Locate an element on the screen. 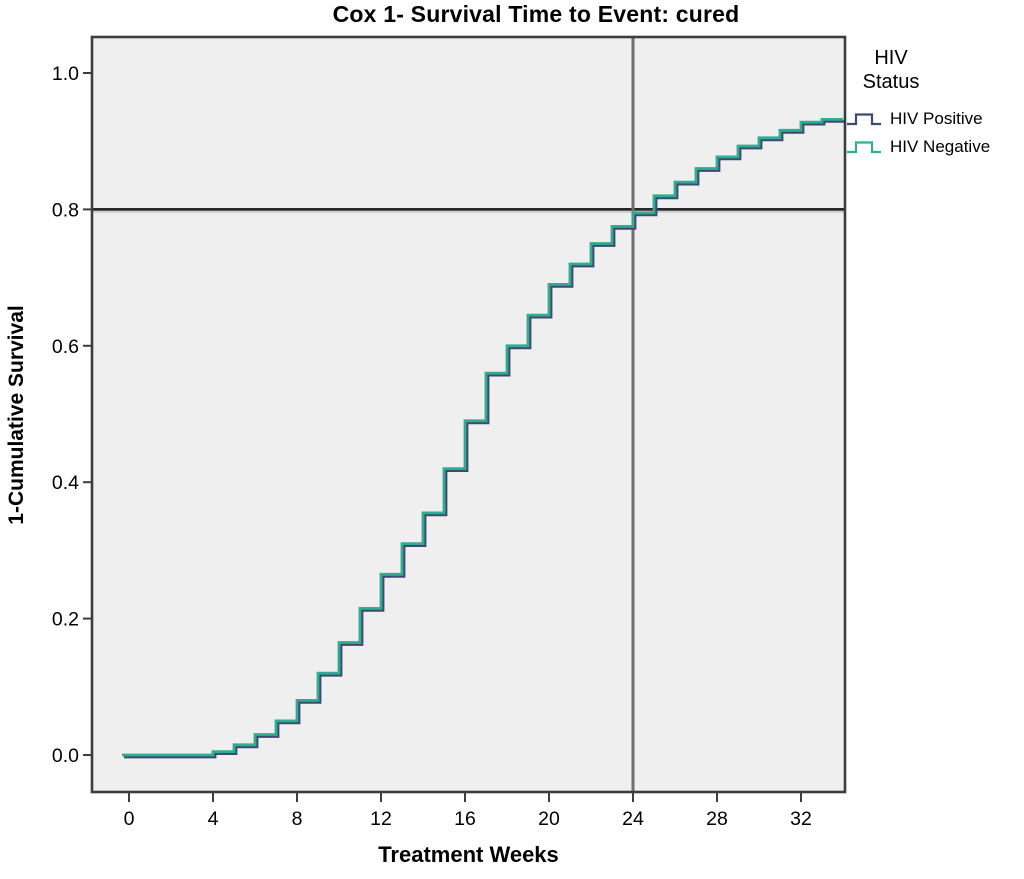 This screenshot has height=879, width=1024. legend-entry-hiv-negative: HIV Negative is located at coordinates (934, 146).